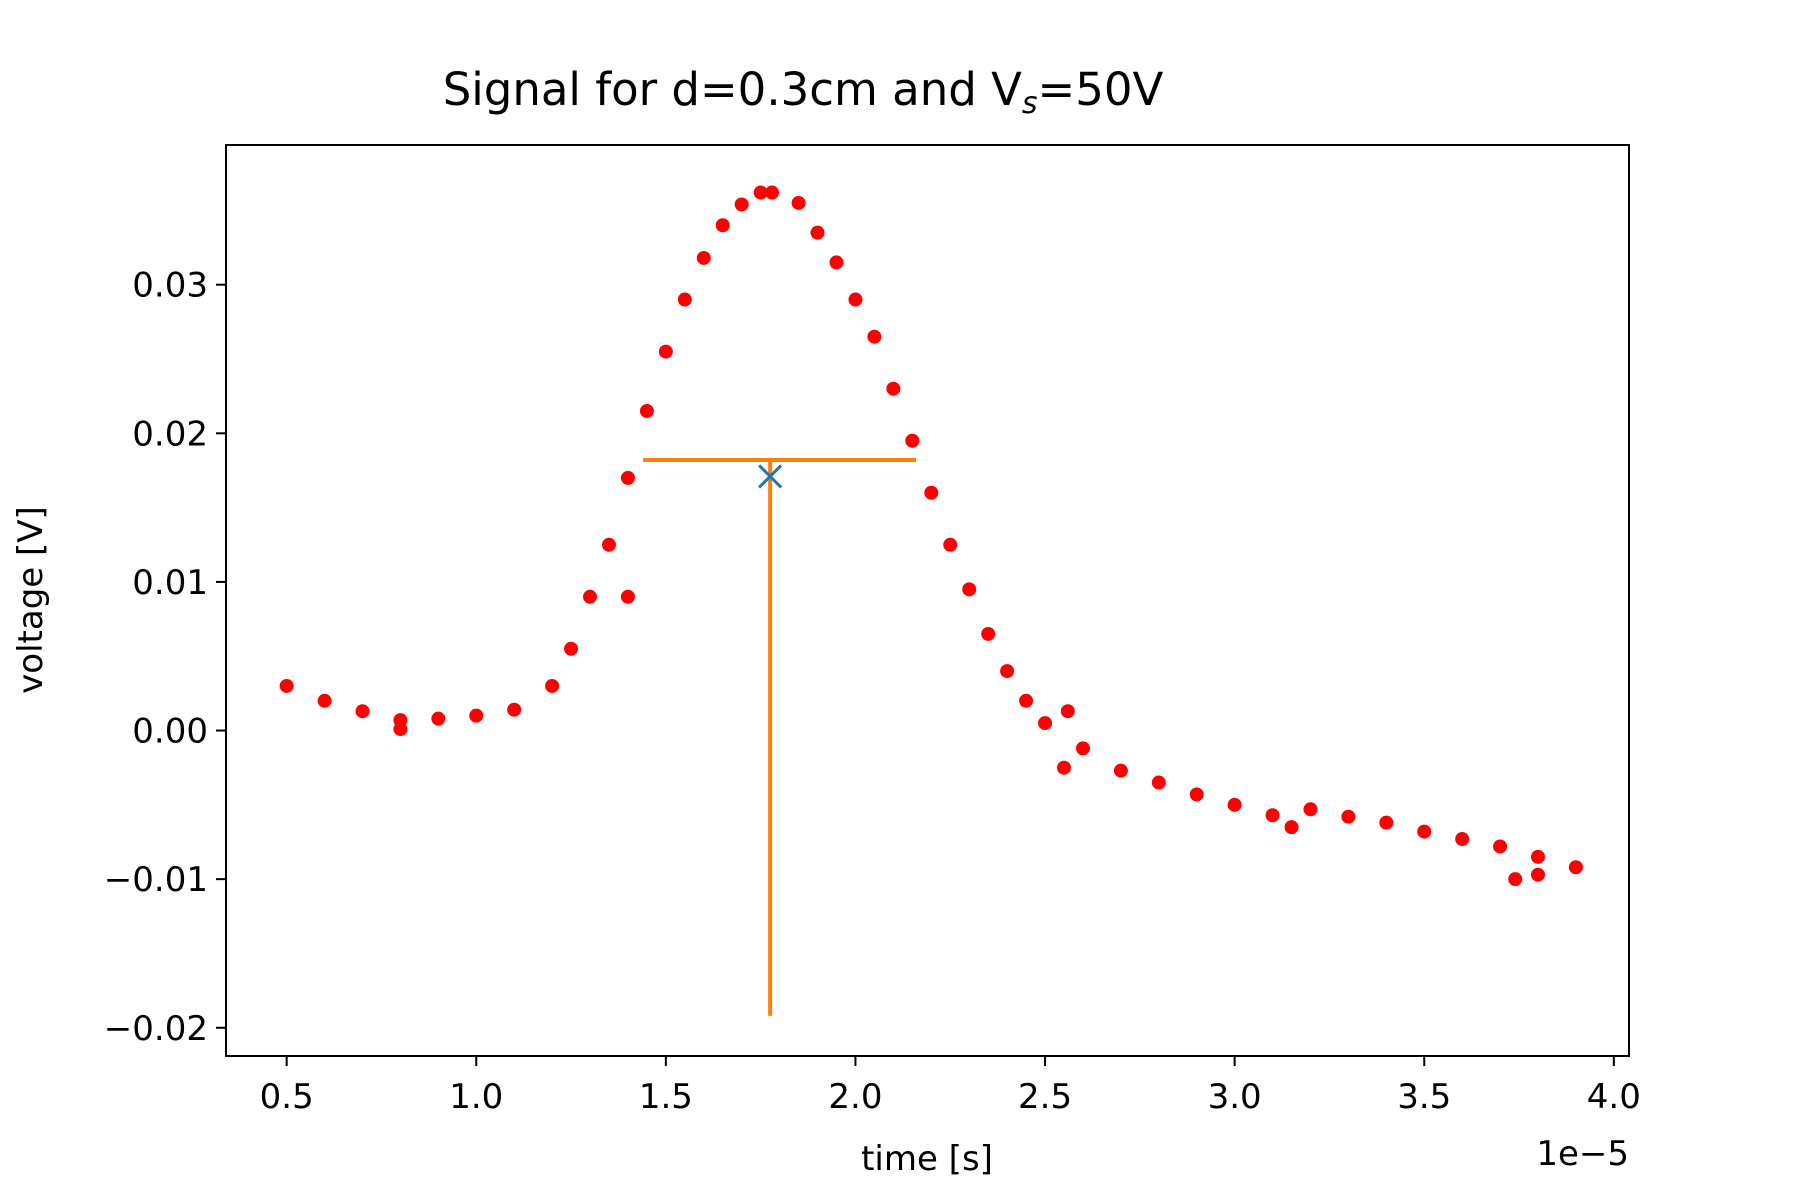 This screenshot has width=1800, height=1200. What do you see at coordinates (170, 434) in the screenshot?
I see `y-tick-label: 0.02` at bounding box center [170, 434].